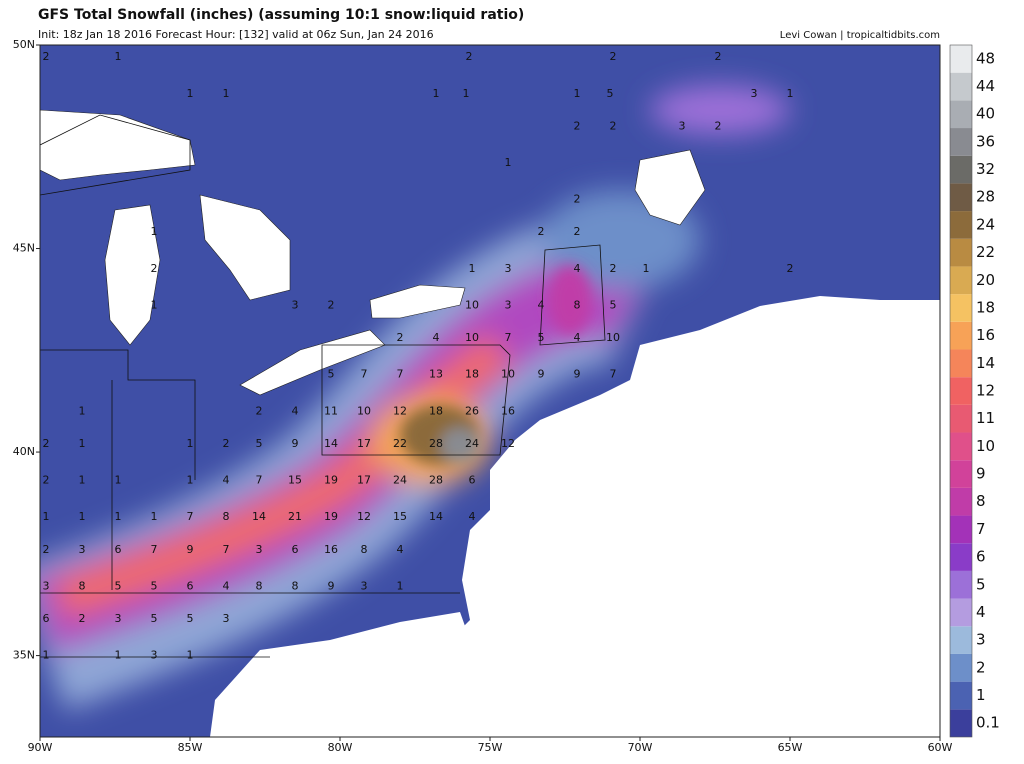 This screenshot has width=1024, height=764. I want to click on colorbar-label: 28, so click(985, 197).